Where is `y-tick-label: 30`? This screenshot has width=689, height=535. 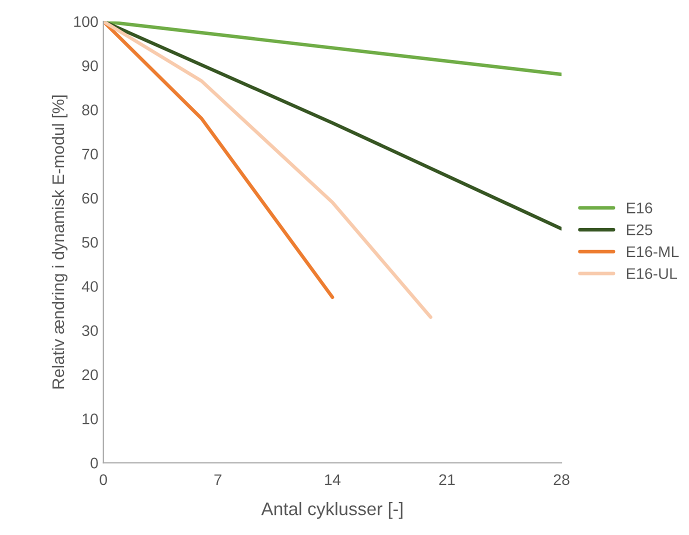
y-tick-label: 30 is located at coordinates (90, 330).